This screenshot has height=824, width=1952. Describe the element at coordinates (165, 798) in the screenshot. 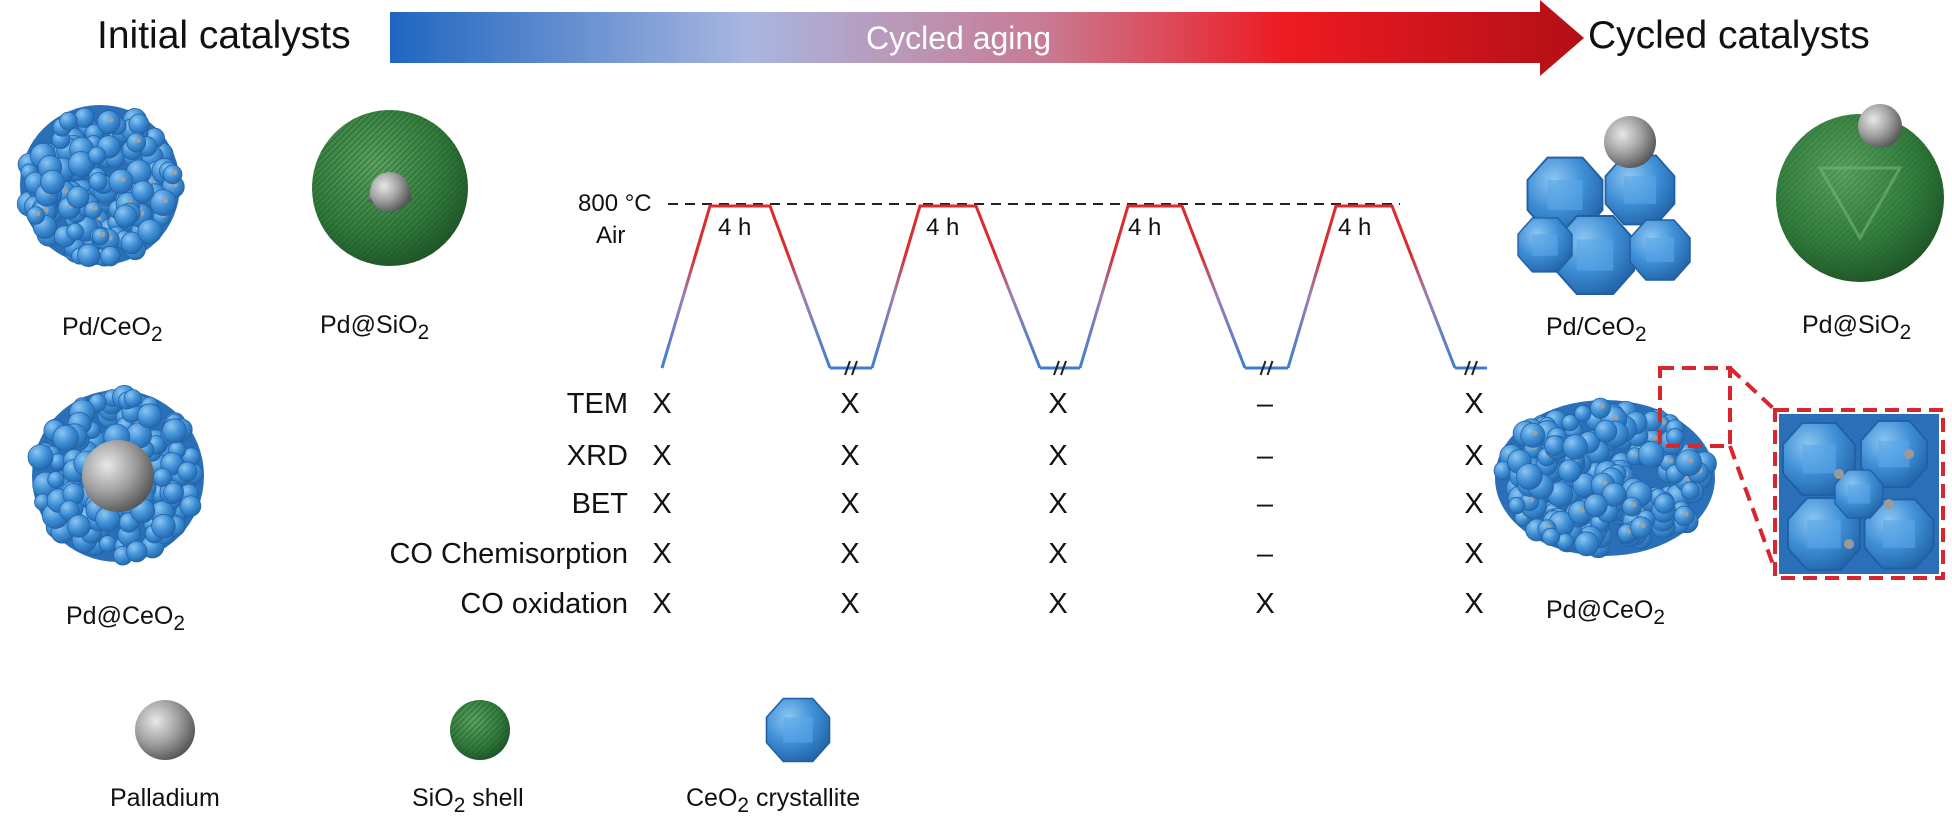

I see `legend-palladium-label: Palladium` at that location.